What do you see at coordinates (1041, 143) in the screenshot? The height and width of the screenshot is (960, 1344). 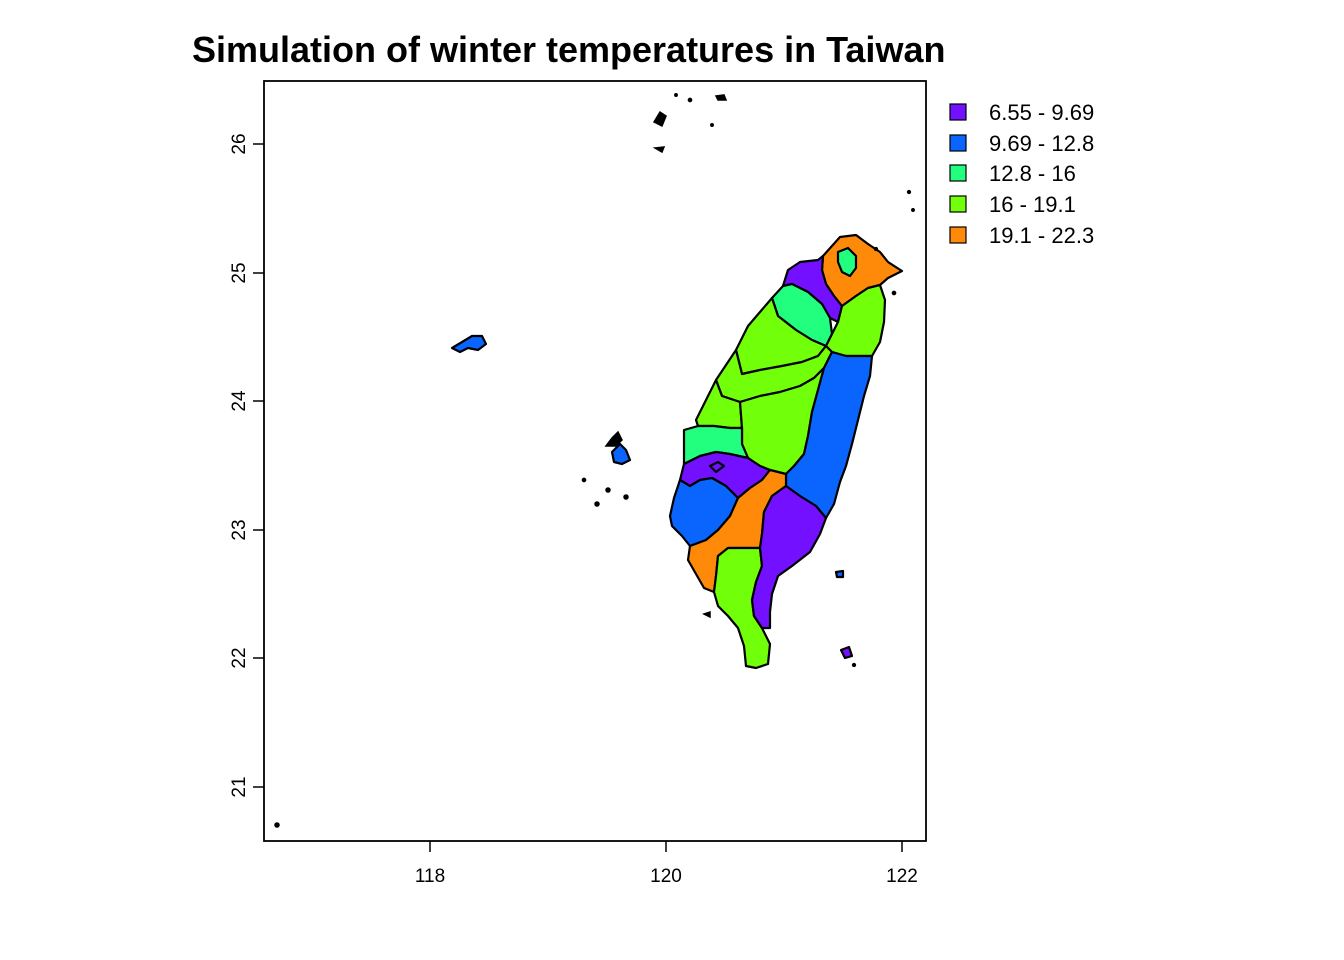 I see `legend-label: 9.69 - 12.8` at bounding box center [1041, 143].